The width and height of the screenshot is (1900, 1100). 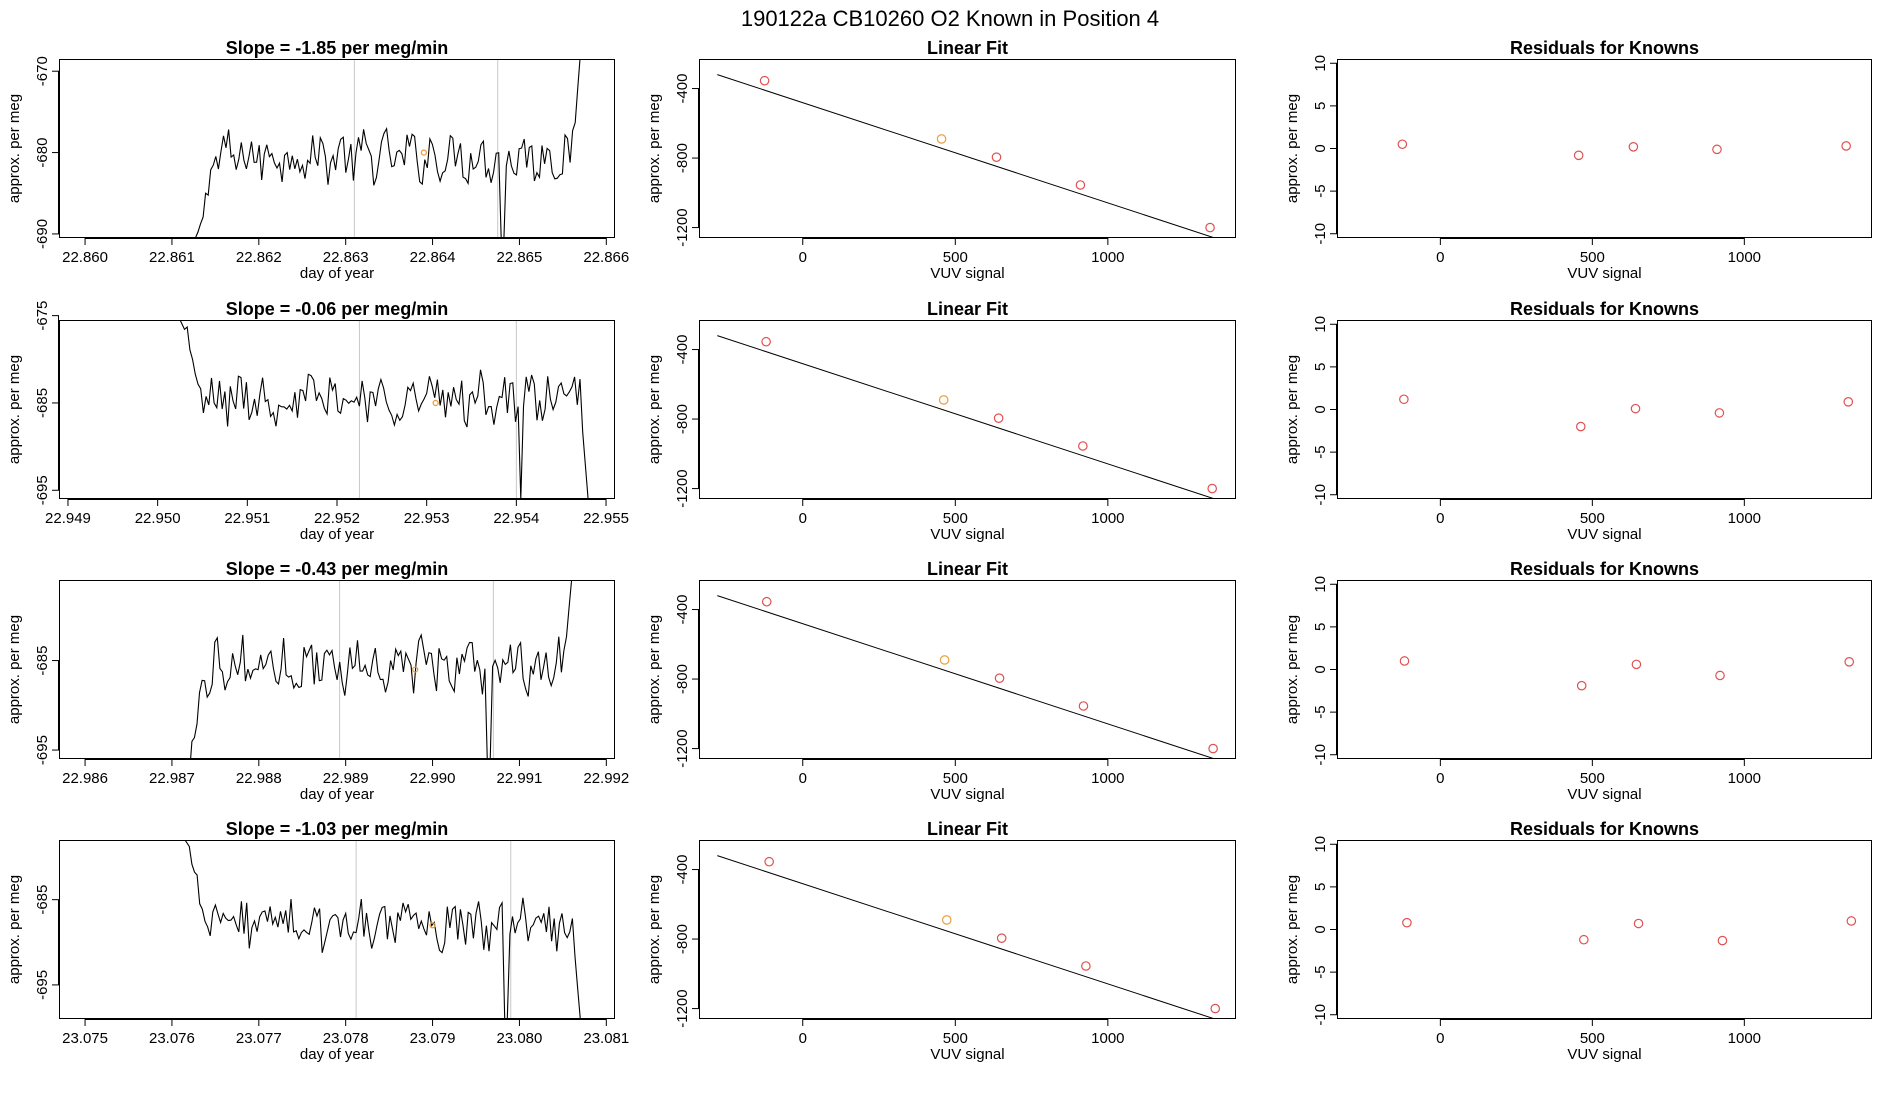 What do you see at coordinates (682, 488) in the screenshot?
I see `y-tick-label: -1200` at bounding box center [682, 488].